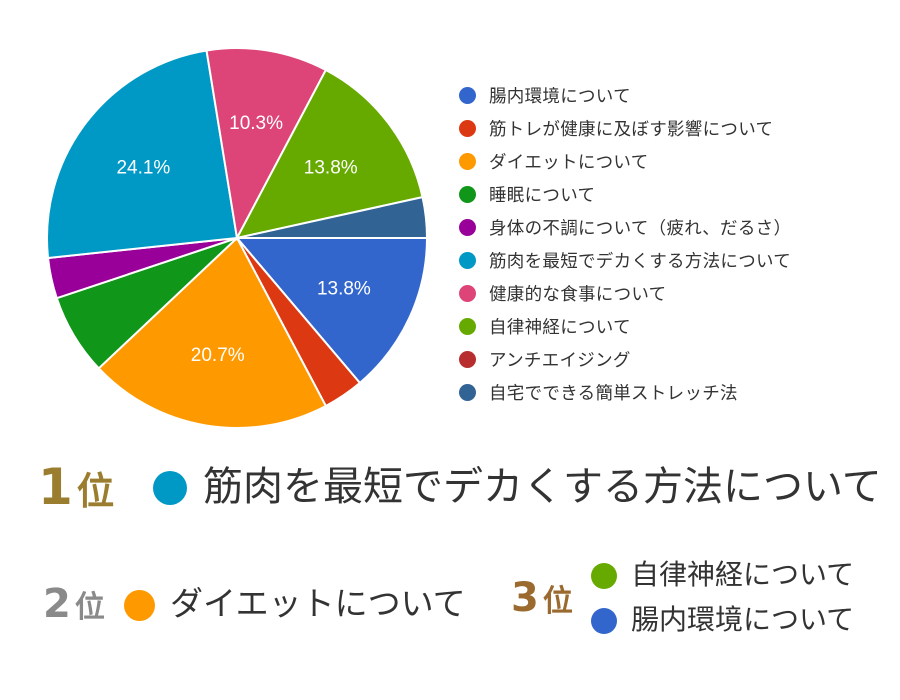  I want to click on legend-item: ダイエットについて, so click(625, 161).